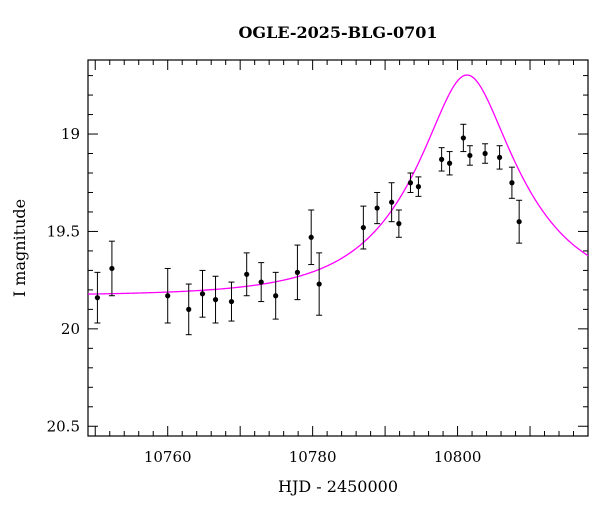  I want to click on y-tick-label: 19.5, so click(63, 231).